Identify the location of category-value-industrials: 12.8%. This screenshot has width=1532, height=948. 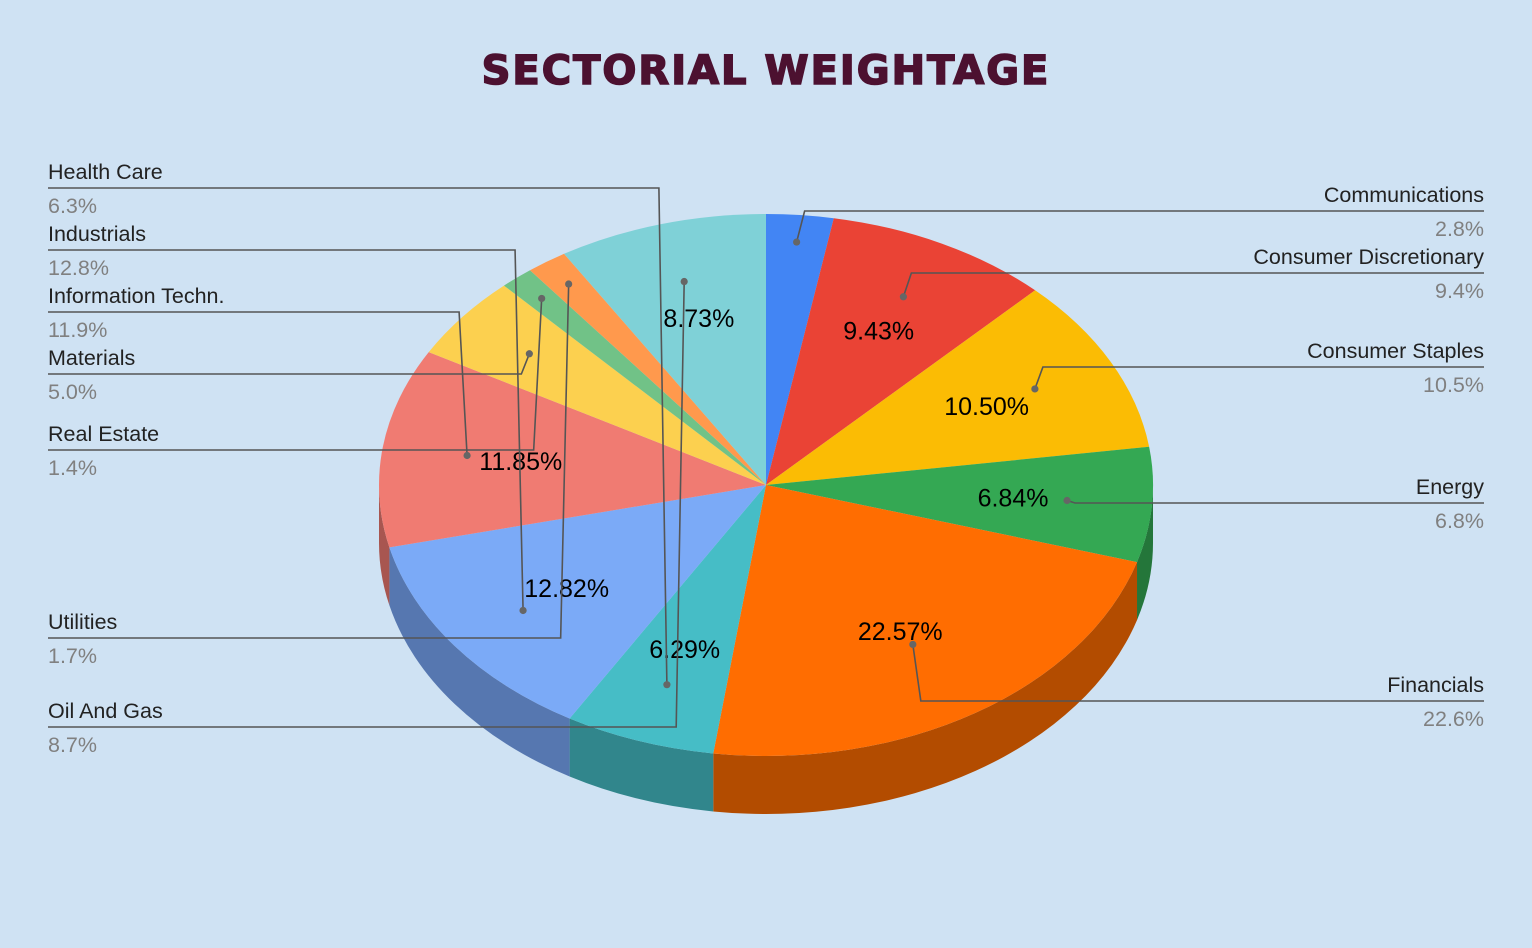
(78, 268).